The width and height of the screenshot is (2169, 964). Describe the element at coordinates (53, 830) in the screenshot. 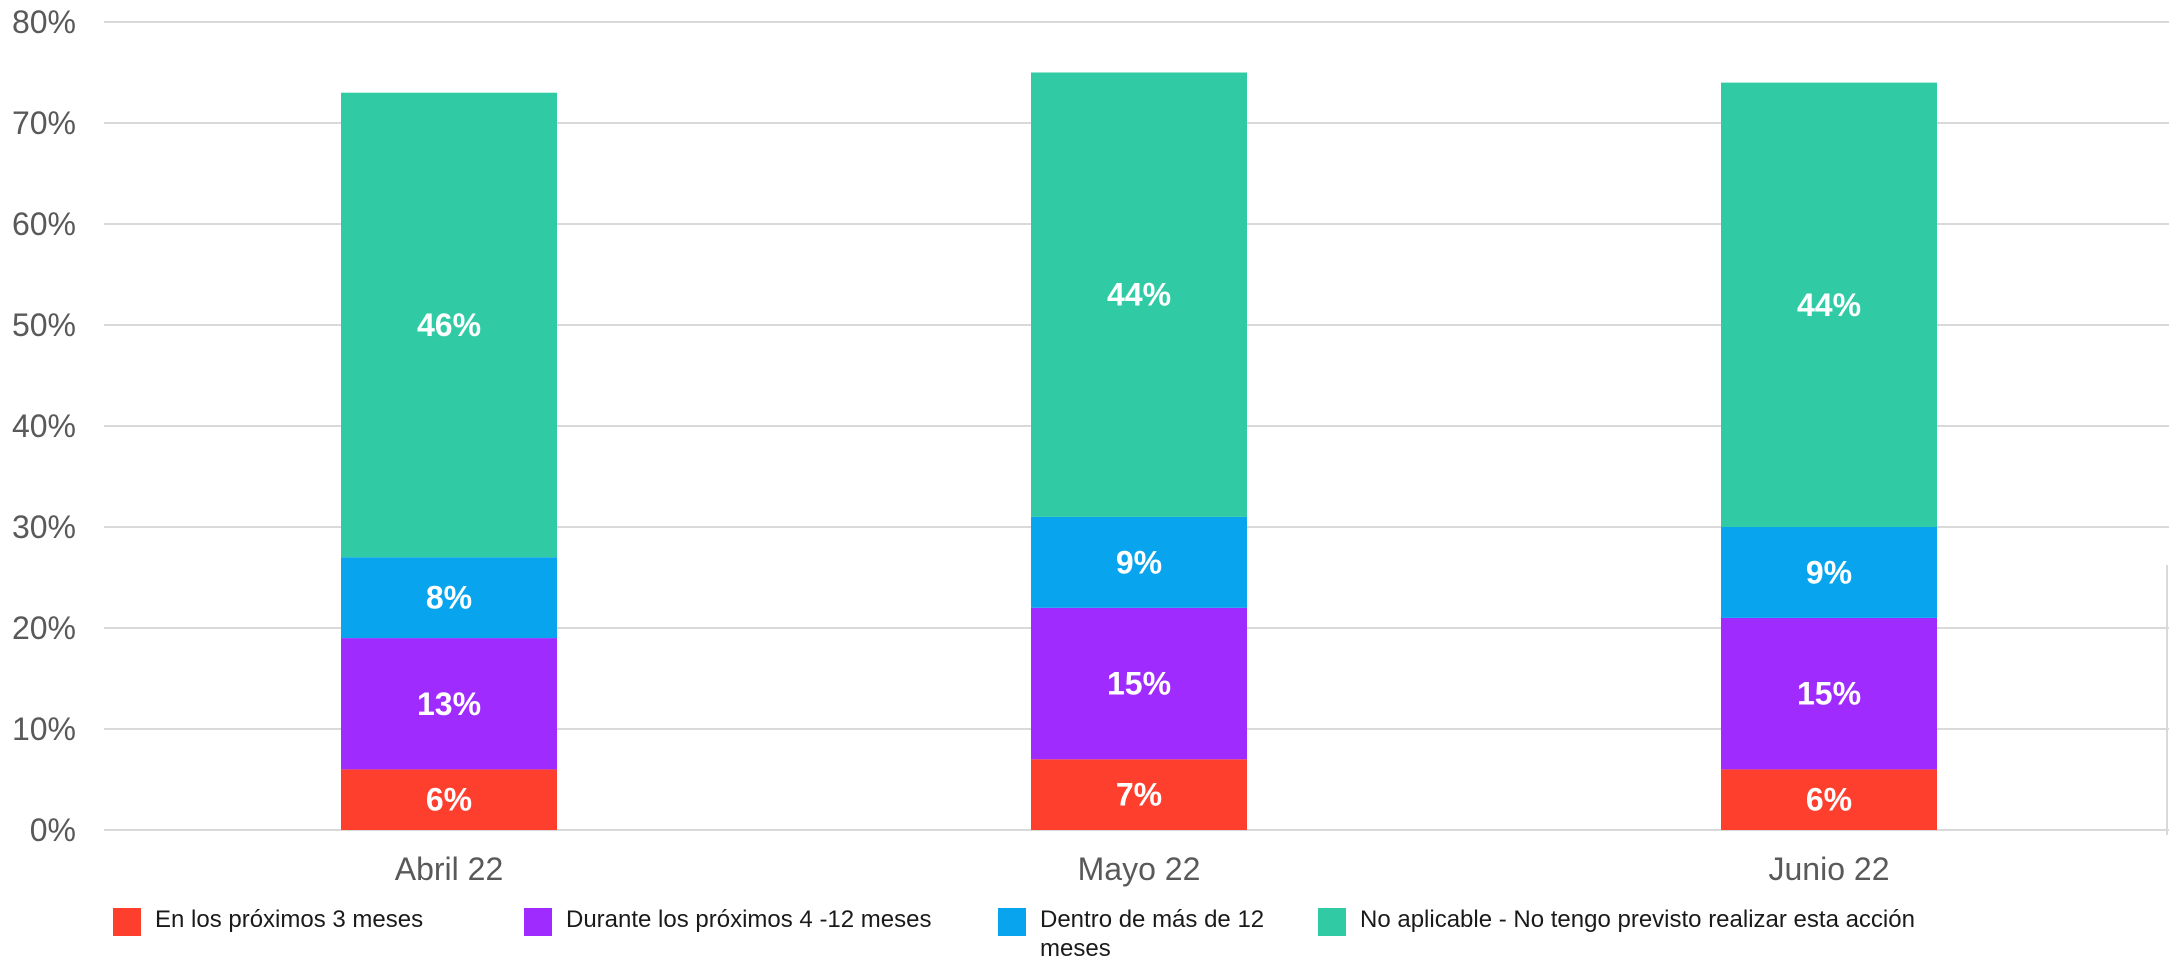

I see `y-tick-label: 0%` at that location.